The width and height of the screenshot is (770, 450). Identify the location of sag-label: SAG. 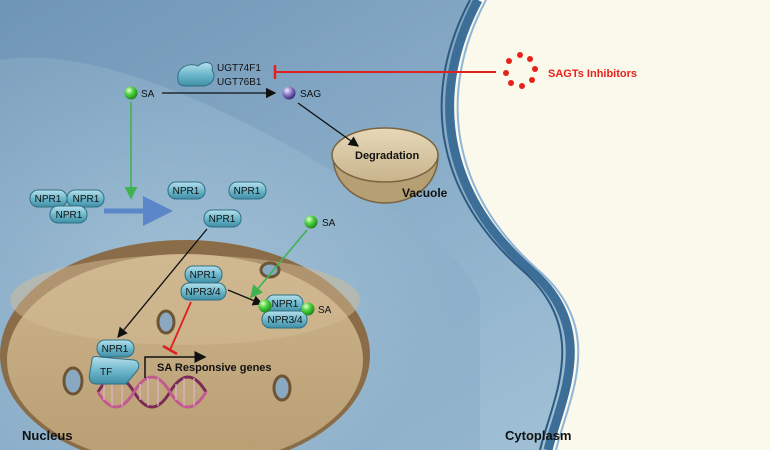
(310, 94).